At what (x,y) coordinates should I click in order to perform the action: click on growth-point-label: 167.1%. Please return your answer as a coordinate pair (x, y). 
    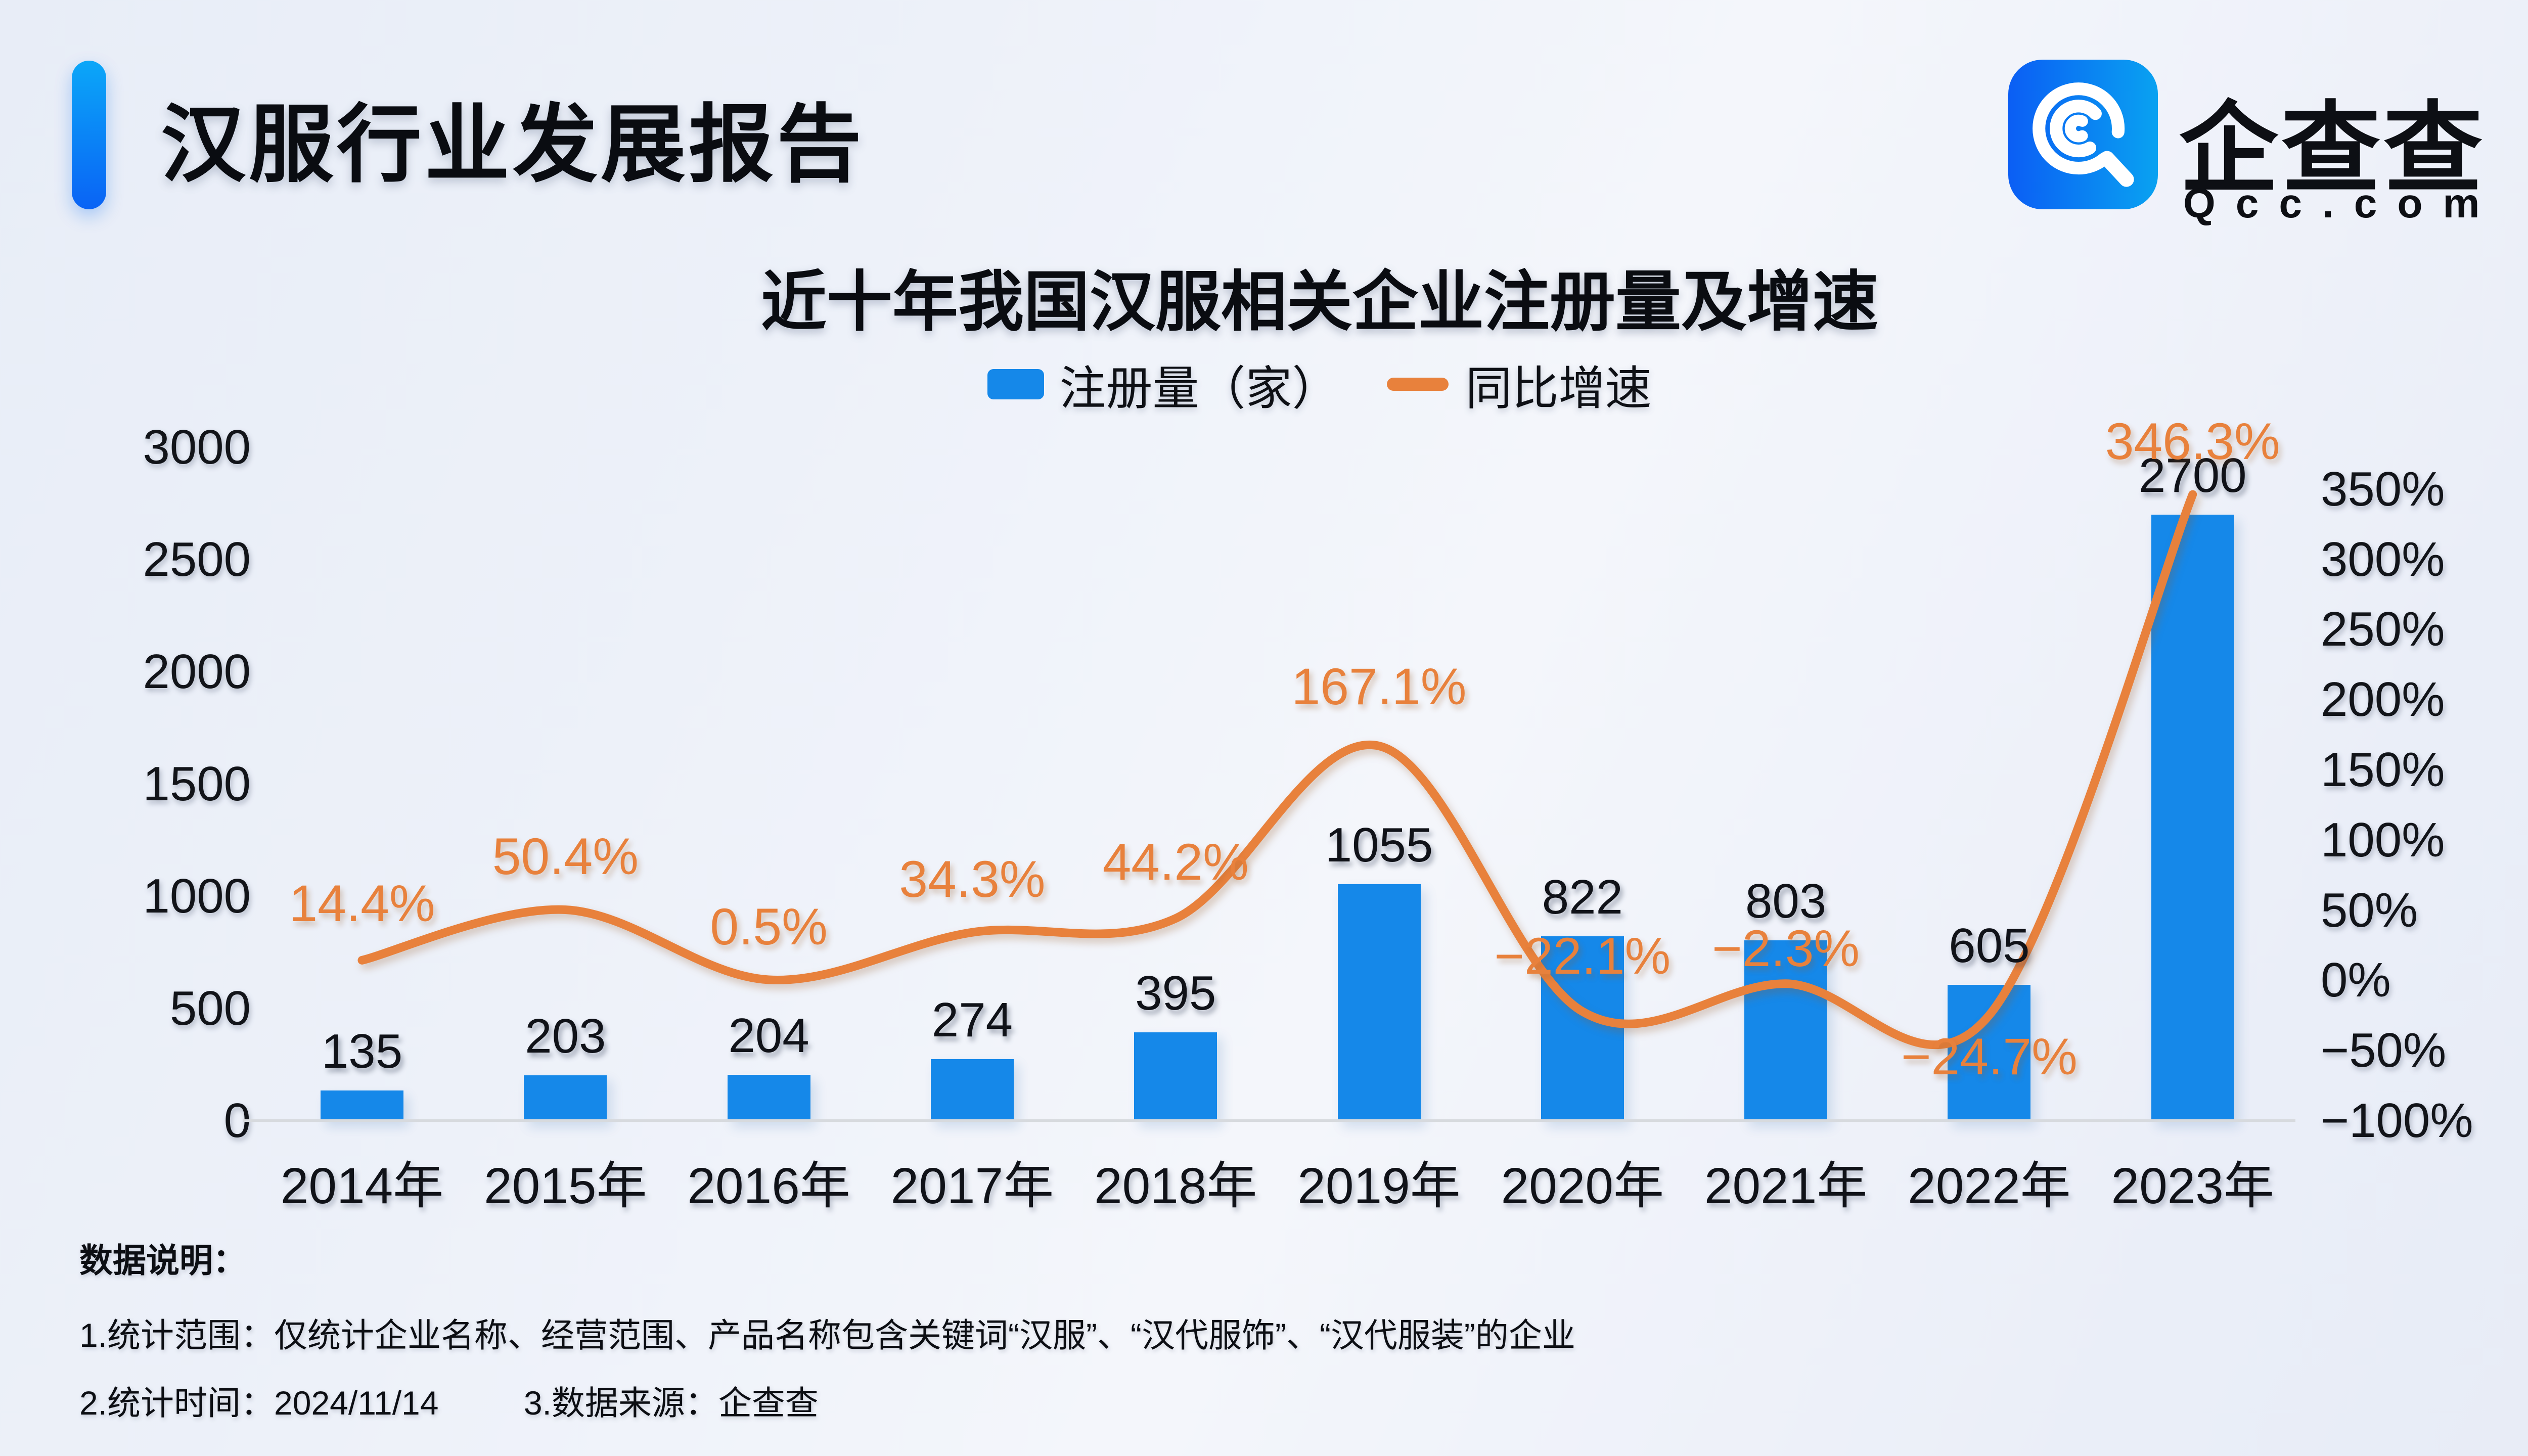
    Looking at the image, I should click on (1379, 686).